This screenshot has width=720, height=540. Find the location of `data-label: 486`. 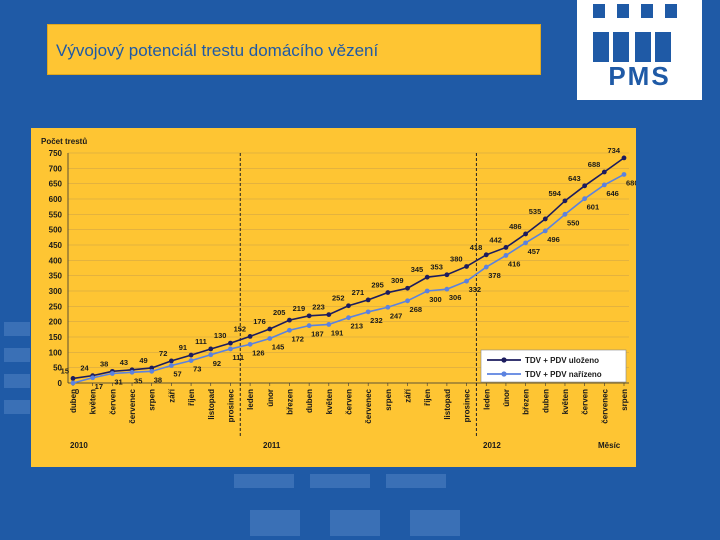

data-label: 486 is located at coordinates (515, 226).